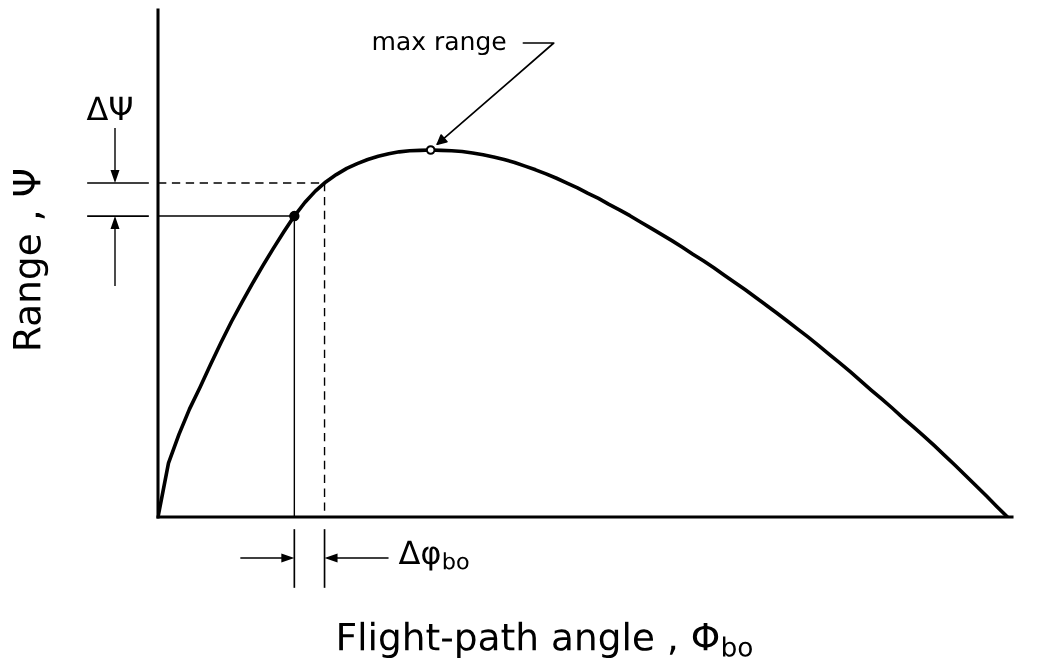 This screenshot has width=1037, height=669. Describe the element at coordinates (545, 640) in the screenshot. I see `x-axis-title: Flight-path angle , Φ$_{bo}$` at that location.